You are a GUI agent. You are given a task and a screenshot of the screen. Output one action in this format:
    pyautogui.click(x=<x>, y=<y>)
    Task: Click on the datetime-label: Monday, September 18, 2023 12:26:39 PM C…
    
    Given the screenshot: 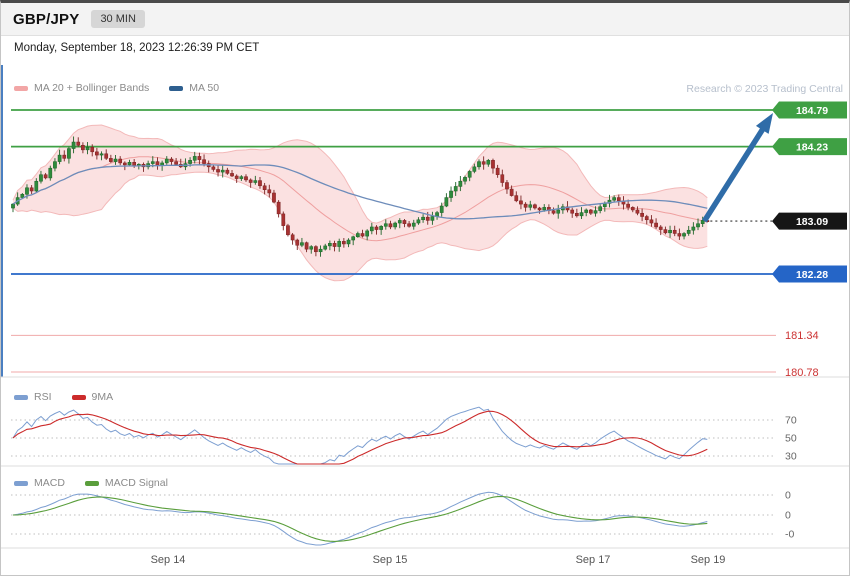 What is the action you would take?
    pyautogui.click(x=137, y=48)
    